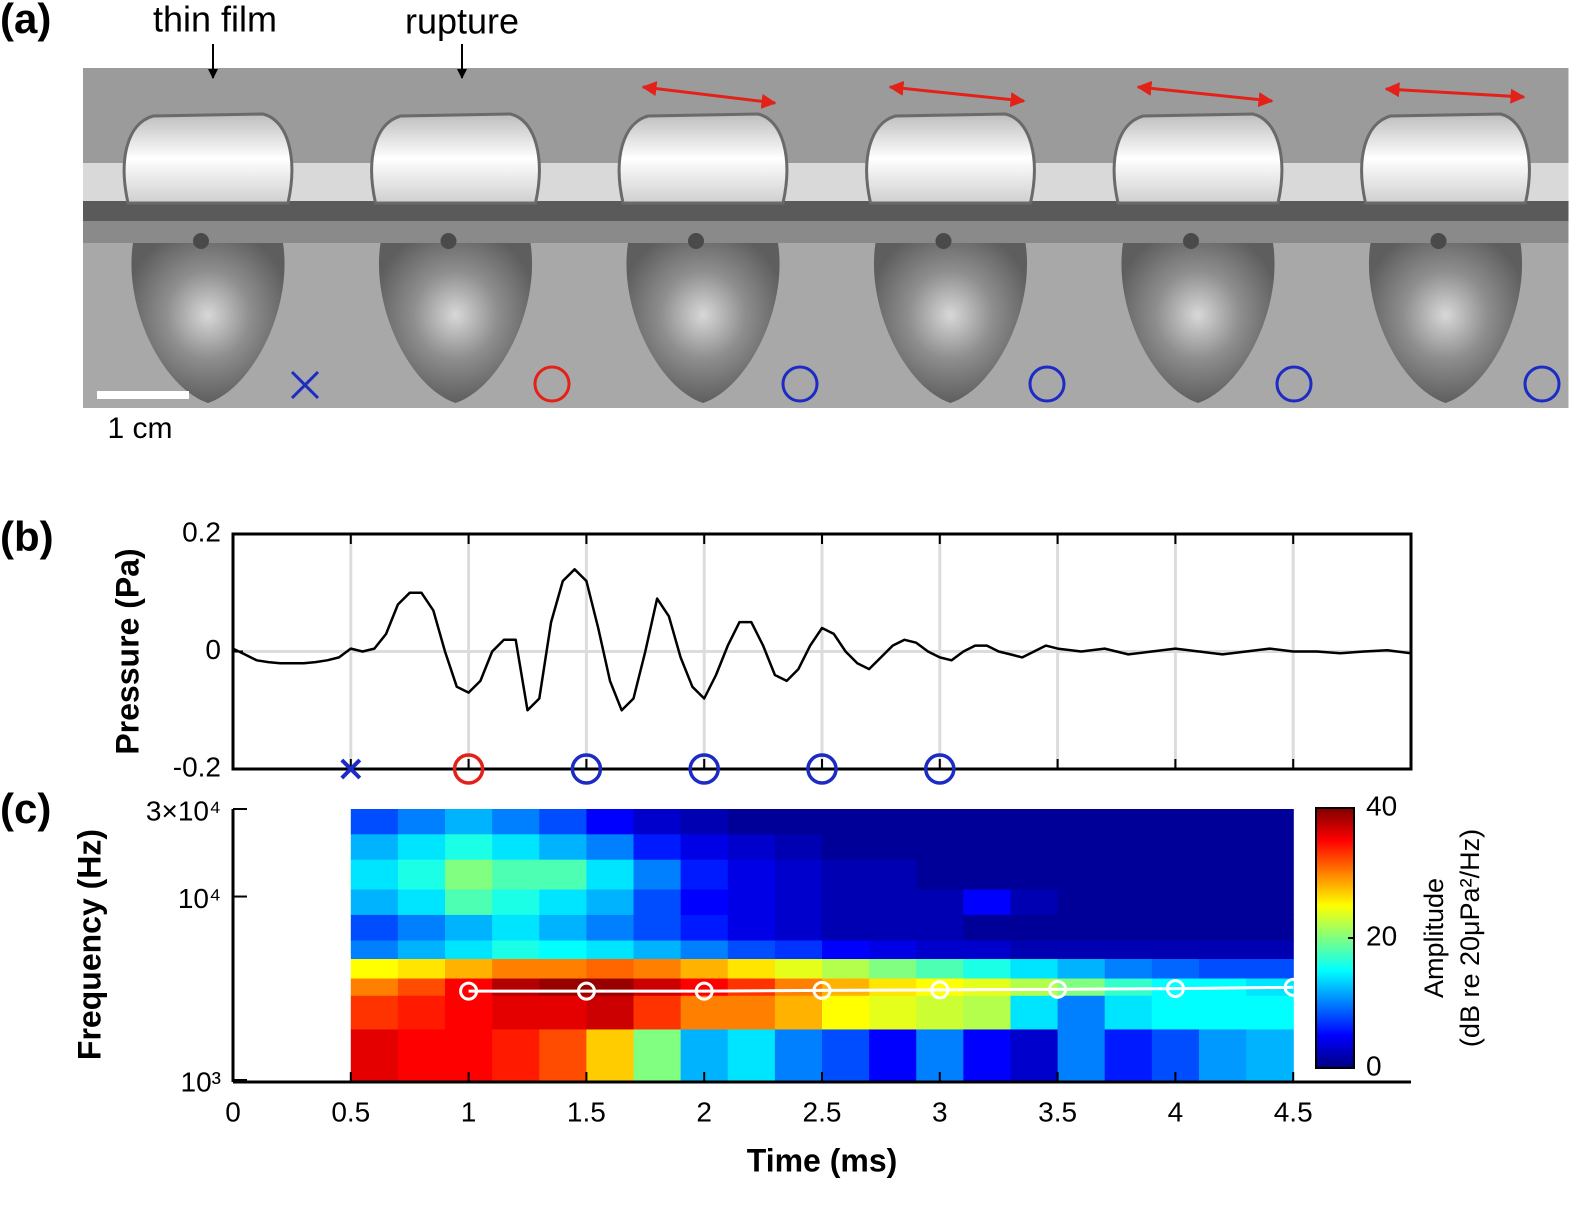 The height and width of the screenshot is (1205, 1594). What do you see at coordinates (822, 640) in the screenshot?
I see `pressure-line` at bounding box center [822, 640].